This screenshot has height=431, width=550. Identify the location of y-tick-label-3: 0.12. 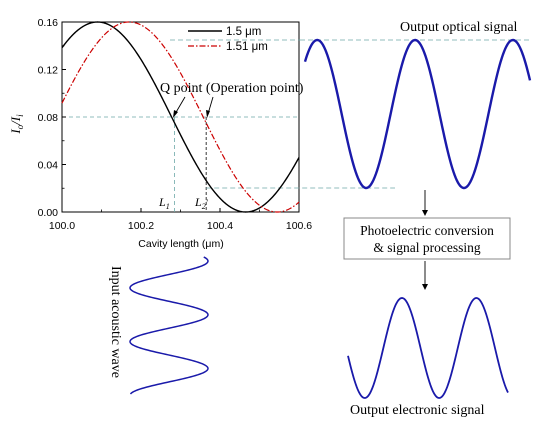
(48, 71).